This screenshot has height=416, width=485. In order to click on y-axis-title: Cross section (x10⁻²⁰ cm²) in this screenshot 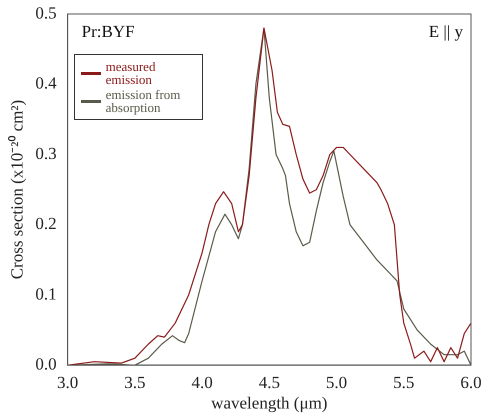, I will do `click(17, 190)`.